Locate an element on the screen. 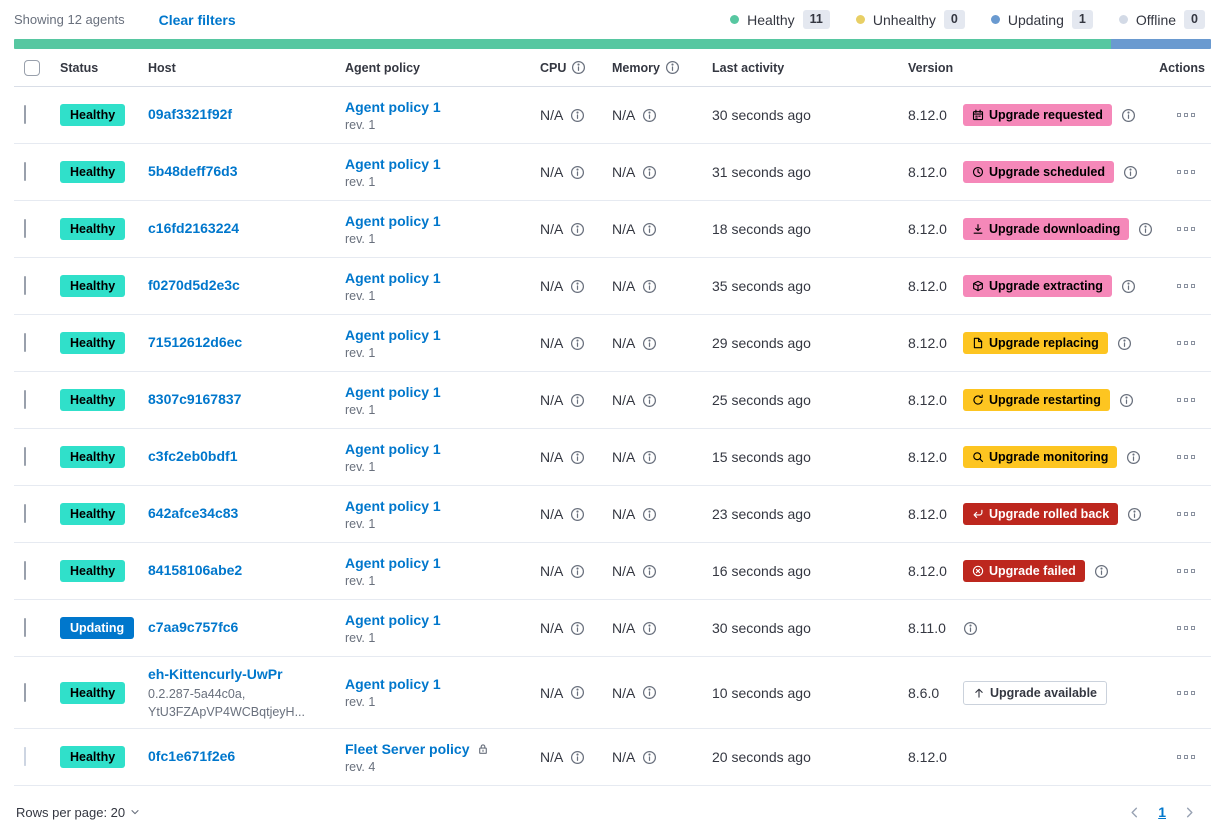 This screenshot has width=1225, height=838. select-all-checkbox is located at coordinates (32, 67).